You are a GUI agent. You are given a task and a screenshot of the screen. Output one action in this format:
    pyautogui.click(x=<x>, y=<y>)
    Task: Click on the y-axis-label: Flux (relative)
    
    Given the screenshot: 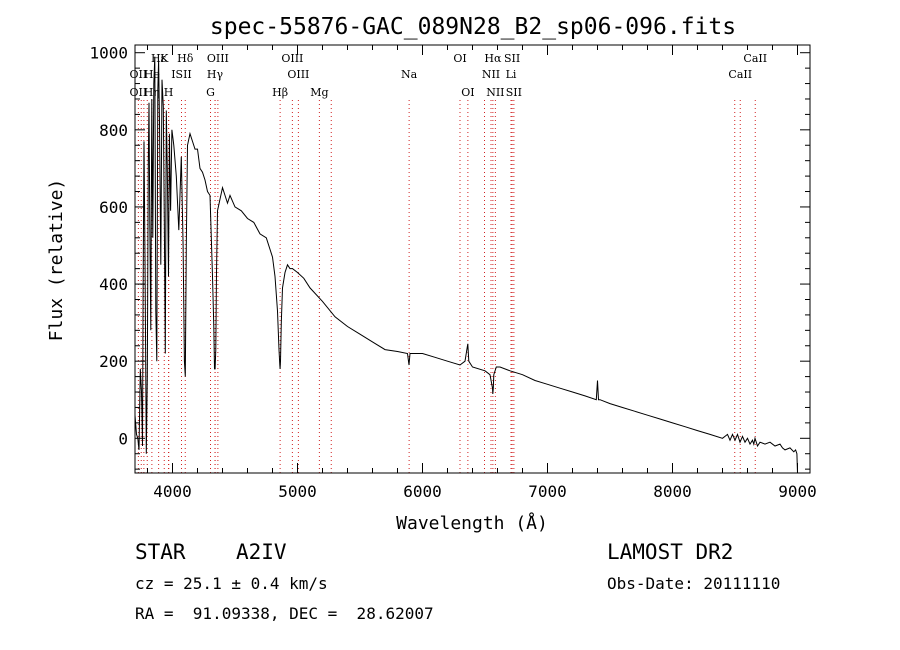 What is the action you would take?
    pyautogui.click(x=56, y=260)
    